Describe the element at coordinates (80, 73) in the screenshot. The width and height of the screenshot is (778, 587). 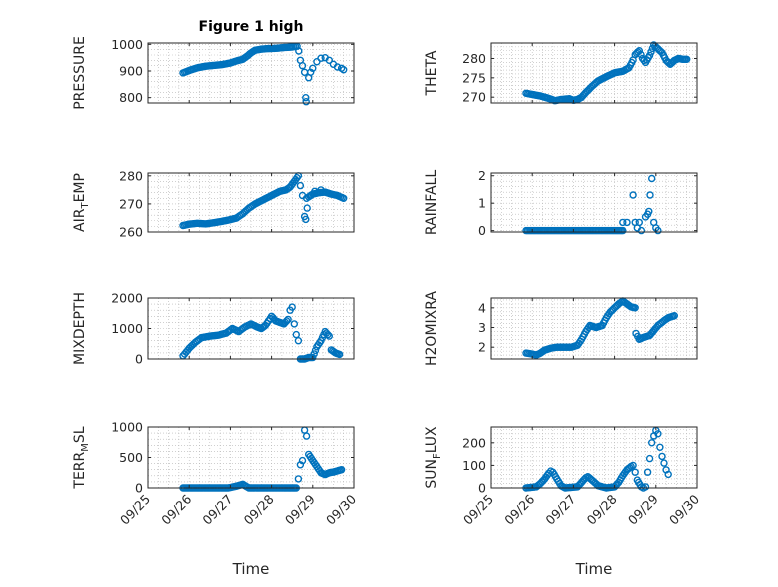
I see `y-label-1: PRESSURE` at that location.